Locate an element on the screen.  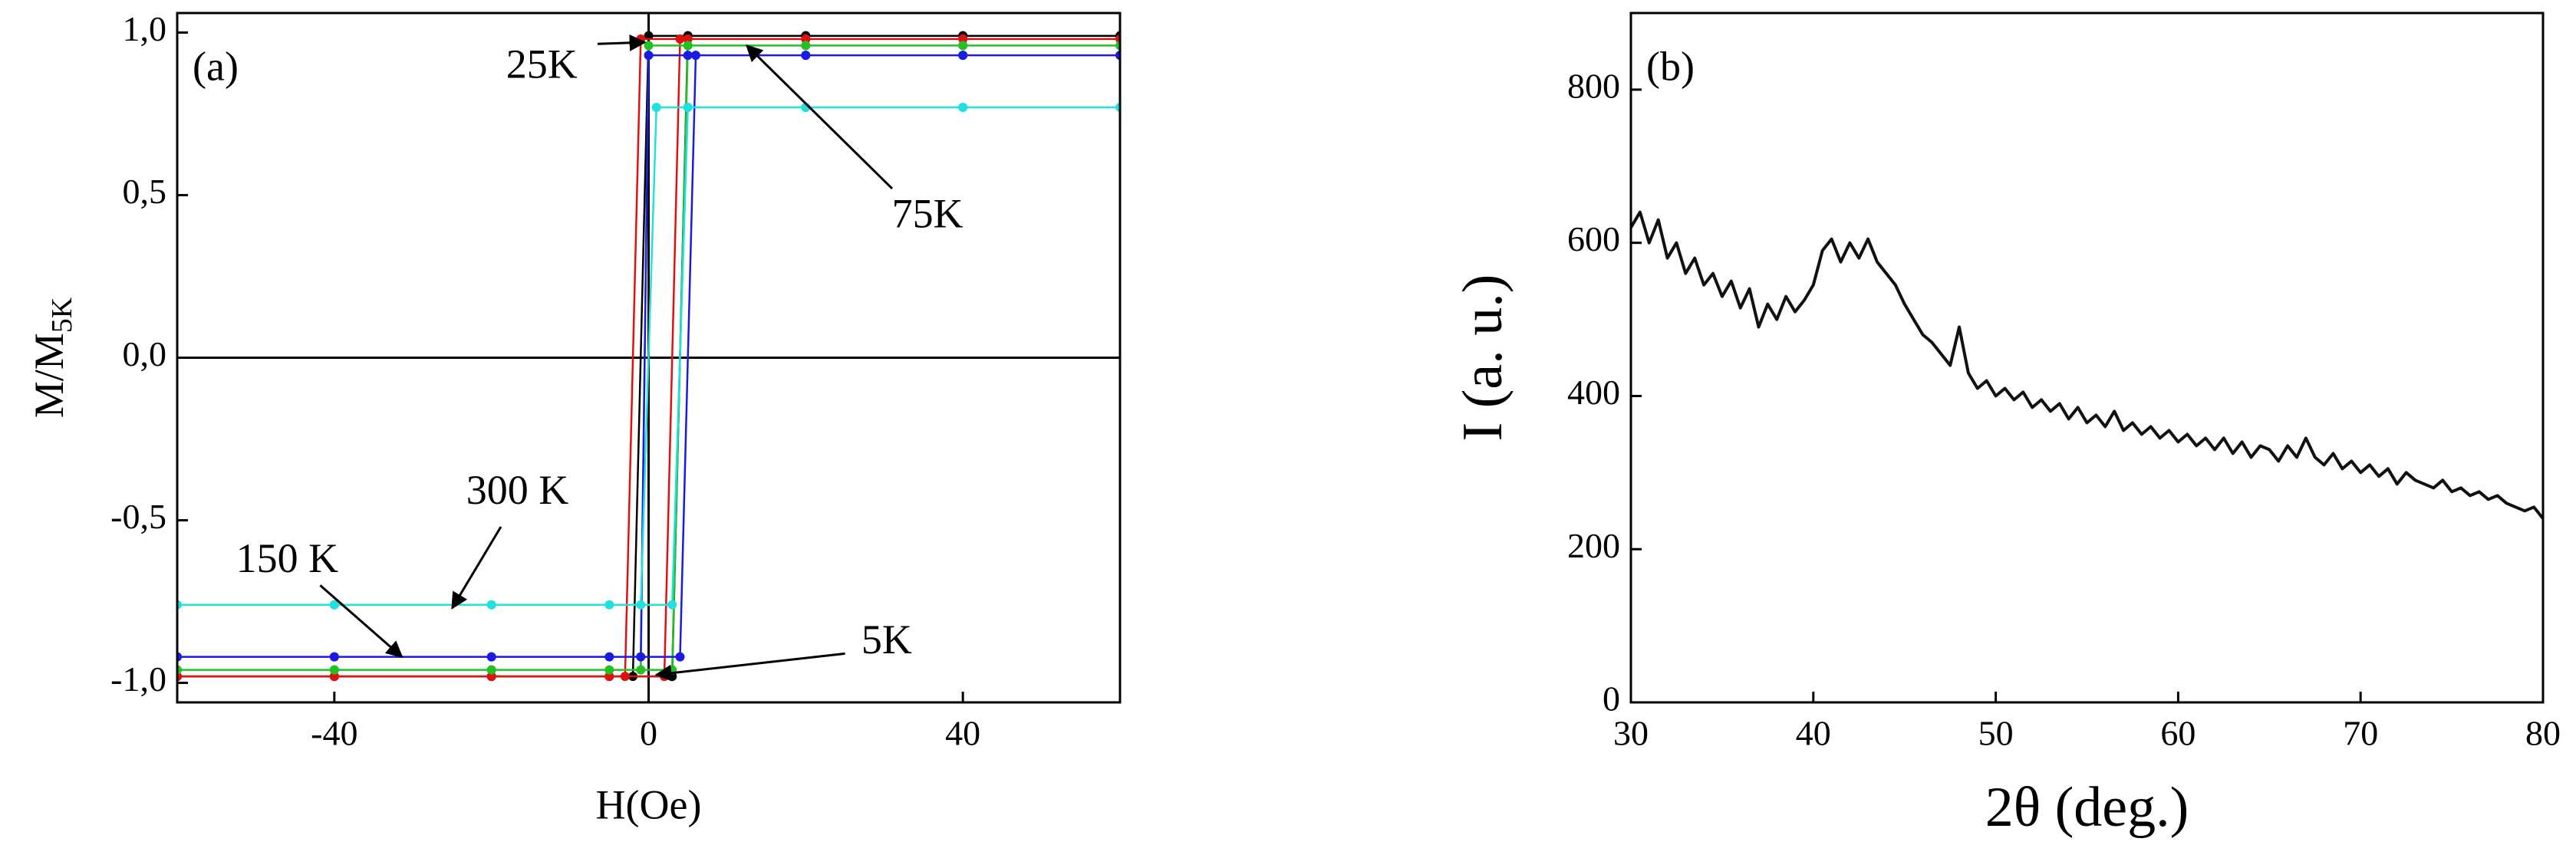
series-annotation: 150 K is located at coordinates (287, 558).